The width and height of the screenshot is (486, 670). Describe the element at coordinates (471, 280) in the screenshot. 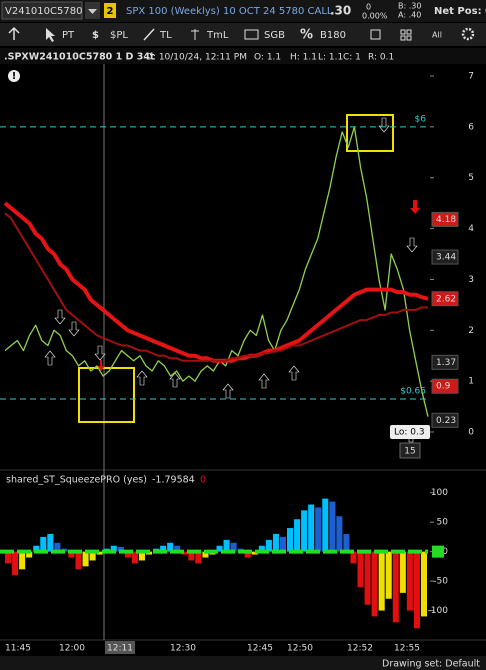

I see `y-tick-label: 3` at that location.